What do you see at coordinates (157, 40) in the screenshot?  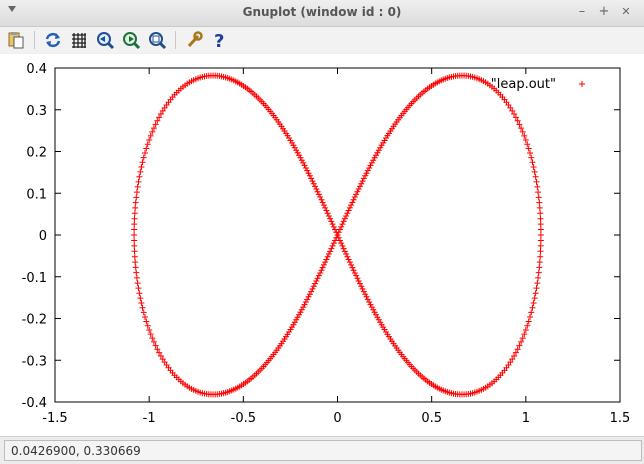 I see `autoscale-icon` at bounding box center [157, 40].